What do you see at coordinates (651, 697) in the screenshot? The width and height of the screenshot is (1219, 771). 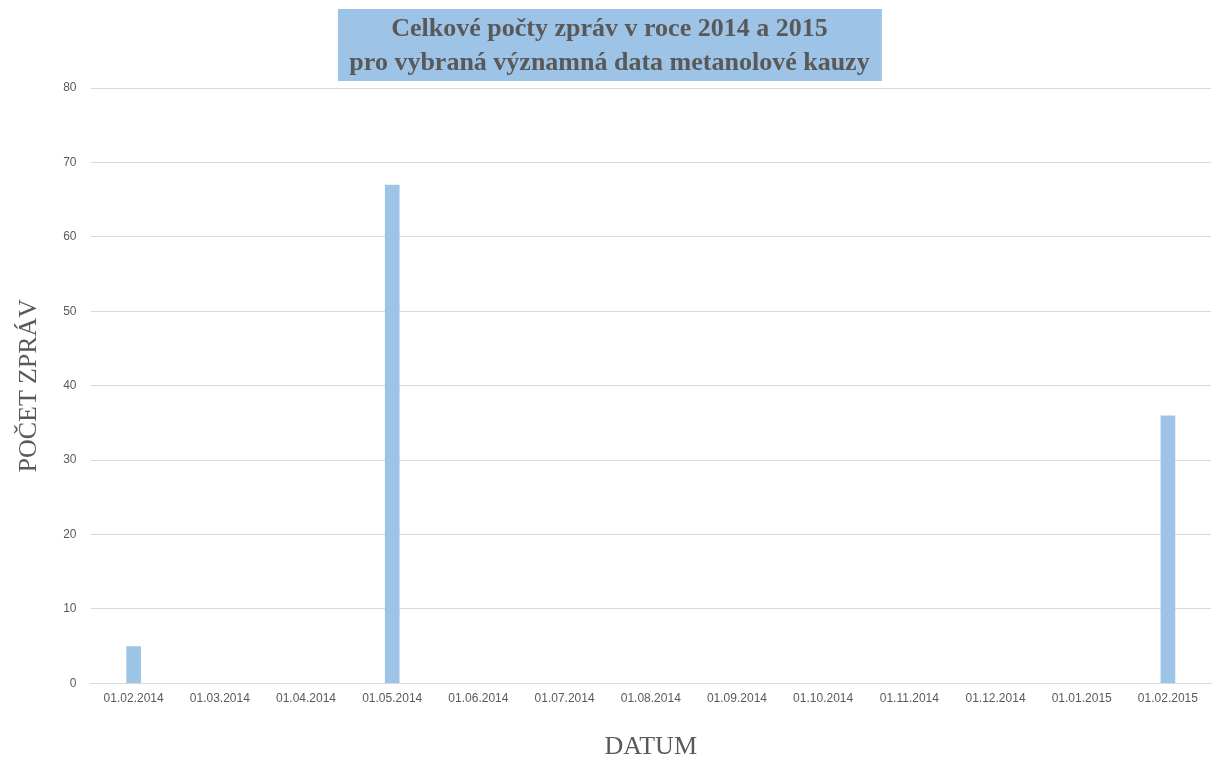 I see `x-tick-label: 01.08.2014` at bounding box center [651, 697].